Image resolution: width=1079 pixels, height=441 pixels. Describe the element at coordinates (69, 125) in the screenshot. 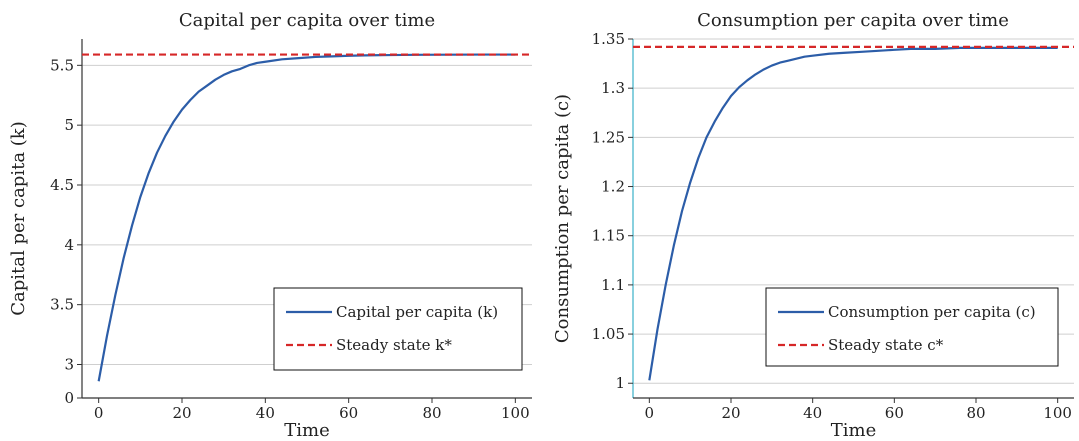

I see `y-tick-label: 5` at that location.